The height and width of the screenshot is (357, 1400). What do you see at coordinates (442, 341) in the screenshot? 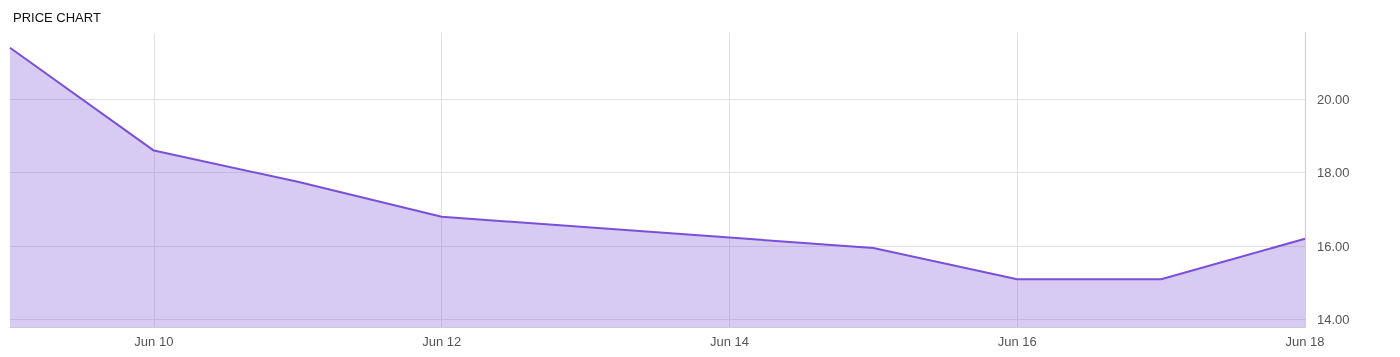
I see `x-tick-label: Jun 12` at bounding box center [442, 341].